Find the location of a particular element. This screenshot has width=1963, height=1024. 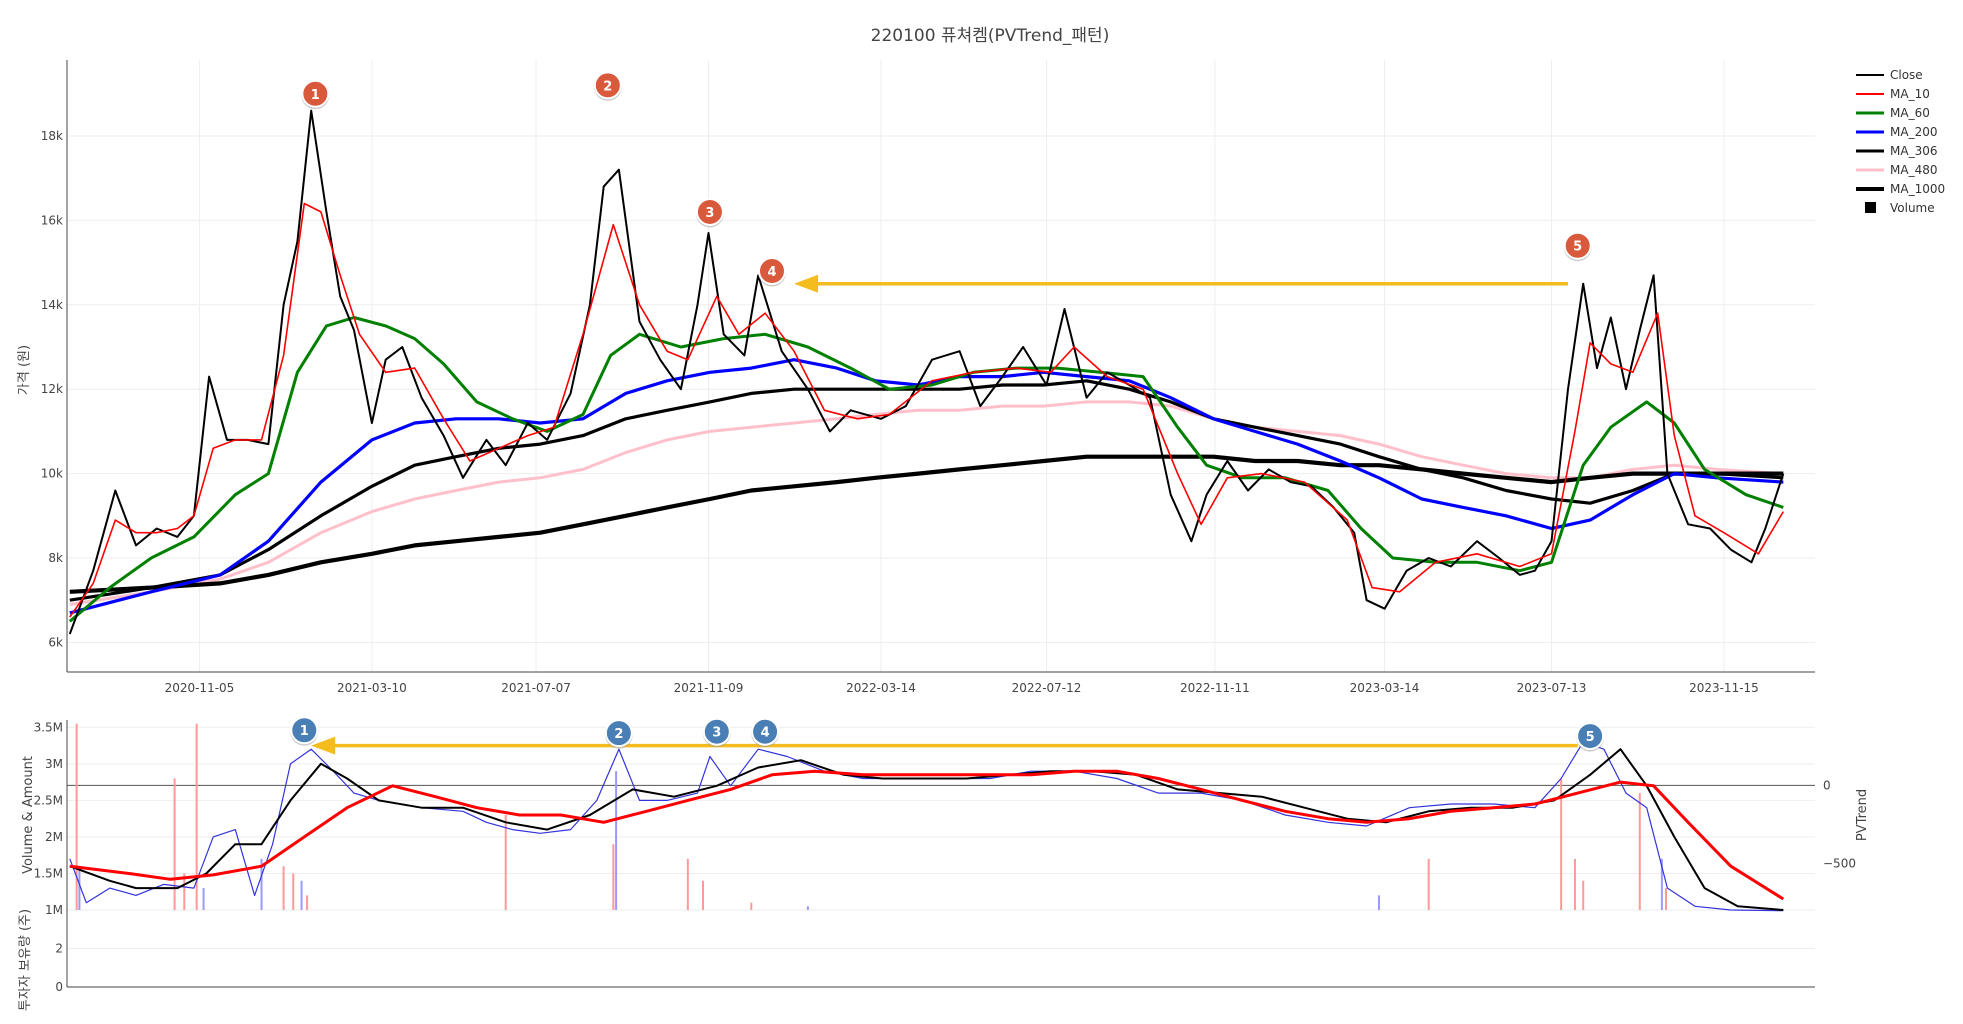

price-y-tick-label: 8k is located at coordinates (55, 558).